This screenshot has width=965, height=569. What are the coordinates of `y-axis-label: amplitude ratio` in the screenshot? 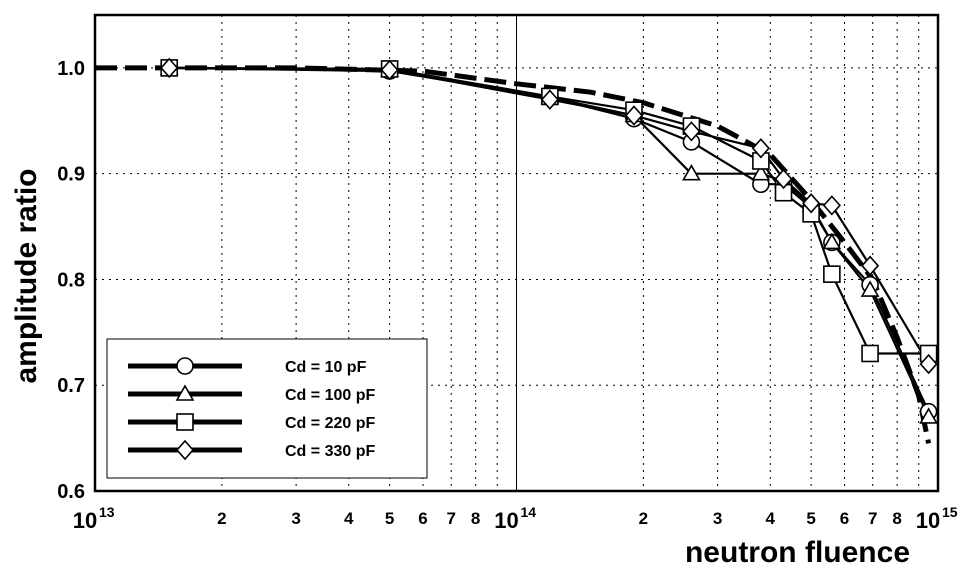 It's located at (26, 275).